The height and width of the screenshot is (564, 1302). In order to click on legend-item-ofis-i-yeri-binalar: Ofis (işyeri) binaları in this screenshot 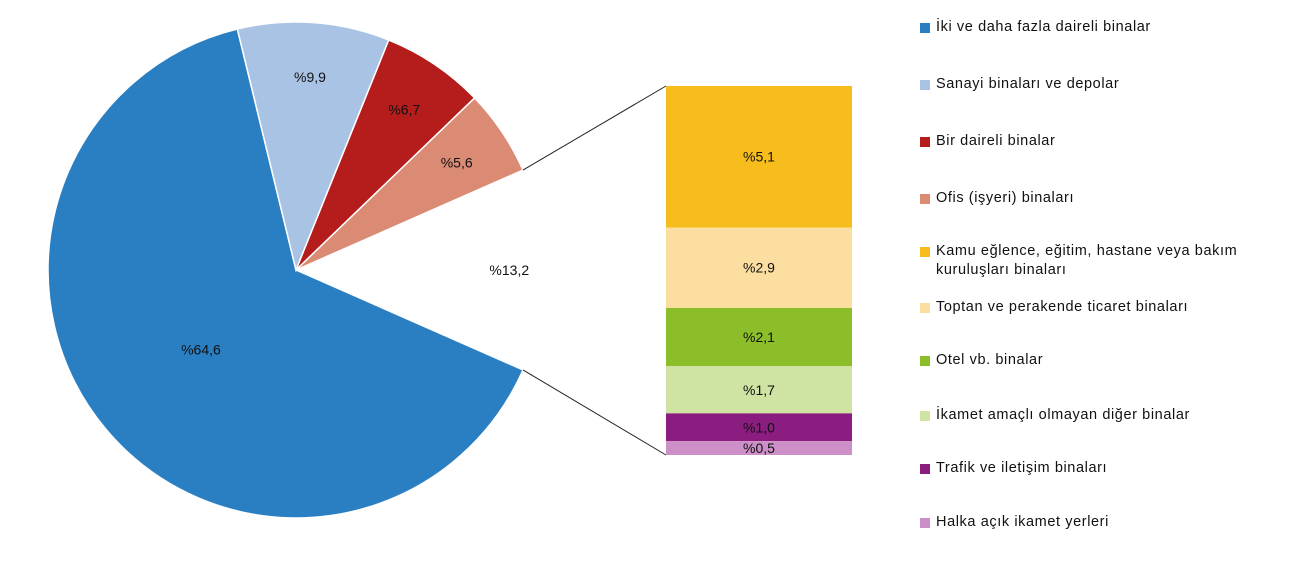, I will do `click(1103, 198)`.